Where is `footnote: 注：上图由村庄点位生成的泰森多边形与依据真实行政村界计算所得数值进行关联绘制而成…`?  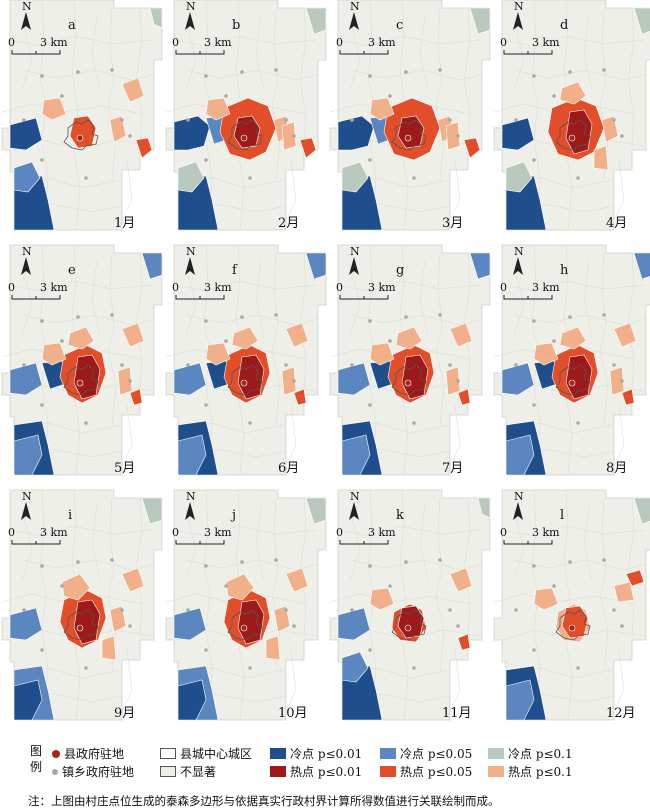 footnote: 注：上图由村庄点位生成的泰森多边形与依据真实行政村界计算所得数值进行关联绘制而成… is located at coordinates (264, 801).